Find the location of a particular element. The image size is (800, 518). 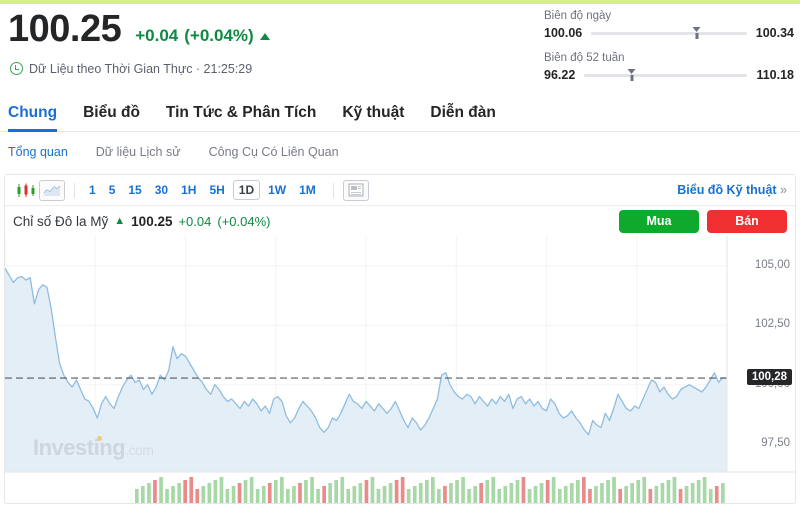

instrument-change-pct: (+0.04%) is located at coordinates (244, 221).